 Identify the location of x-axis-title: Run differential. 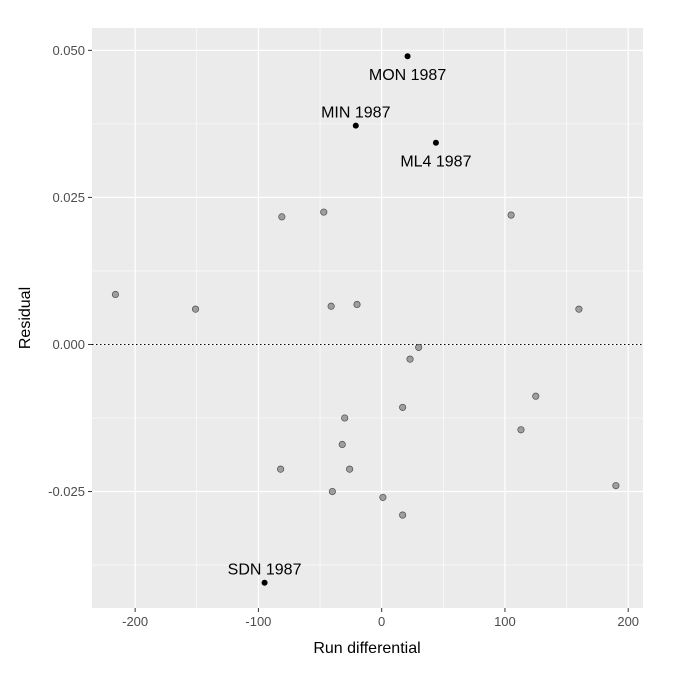
(366, 648).